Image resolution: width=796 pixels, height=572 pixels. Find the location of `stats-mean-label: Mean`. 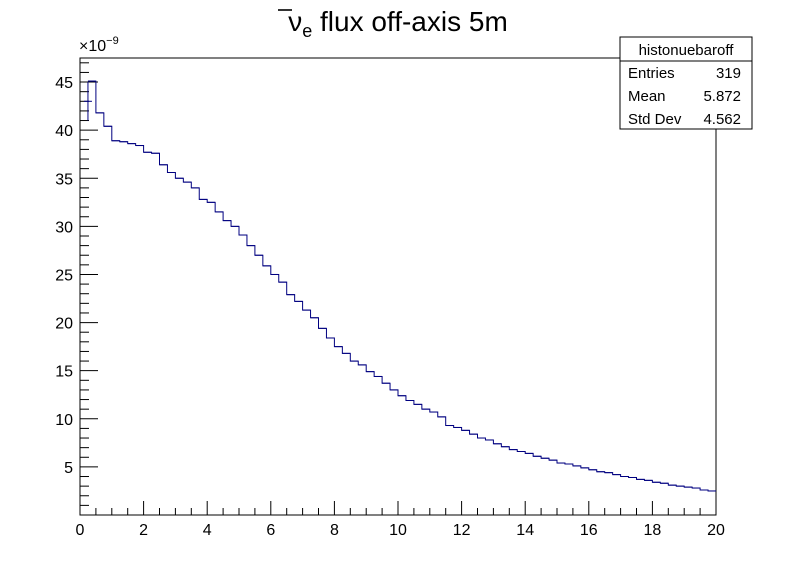

stats-mean-label: Mean is located at coordinates (647, 96).